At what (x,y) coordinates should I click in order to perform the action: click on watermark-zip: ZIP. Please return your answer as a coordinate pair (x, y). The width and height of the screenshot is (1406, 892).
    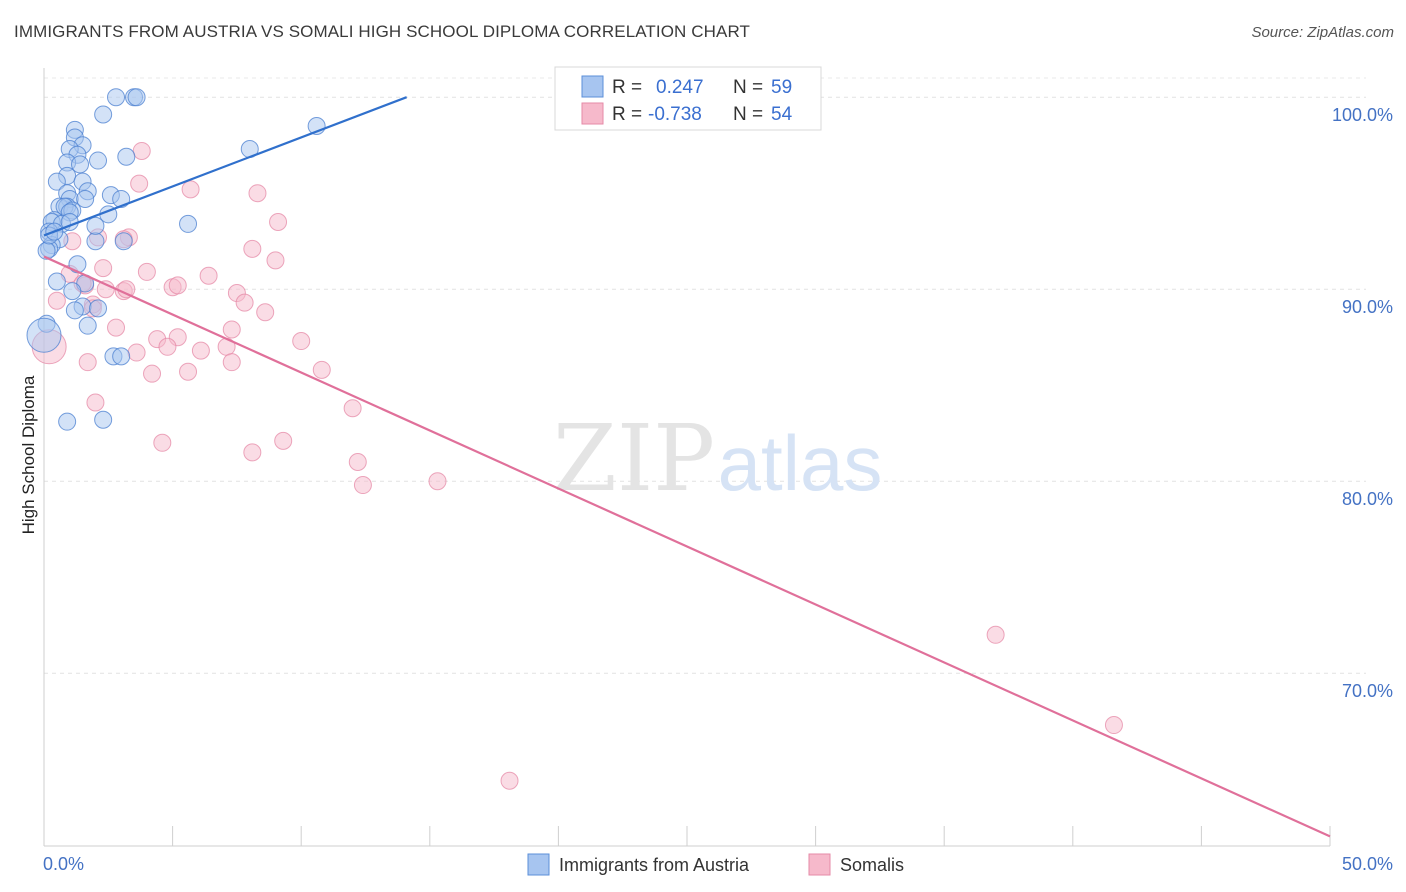
    Looking at the image, I should click on (634, 458).